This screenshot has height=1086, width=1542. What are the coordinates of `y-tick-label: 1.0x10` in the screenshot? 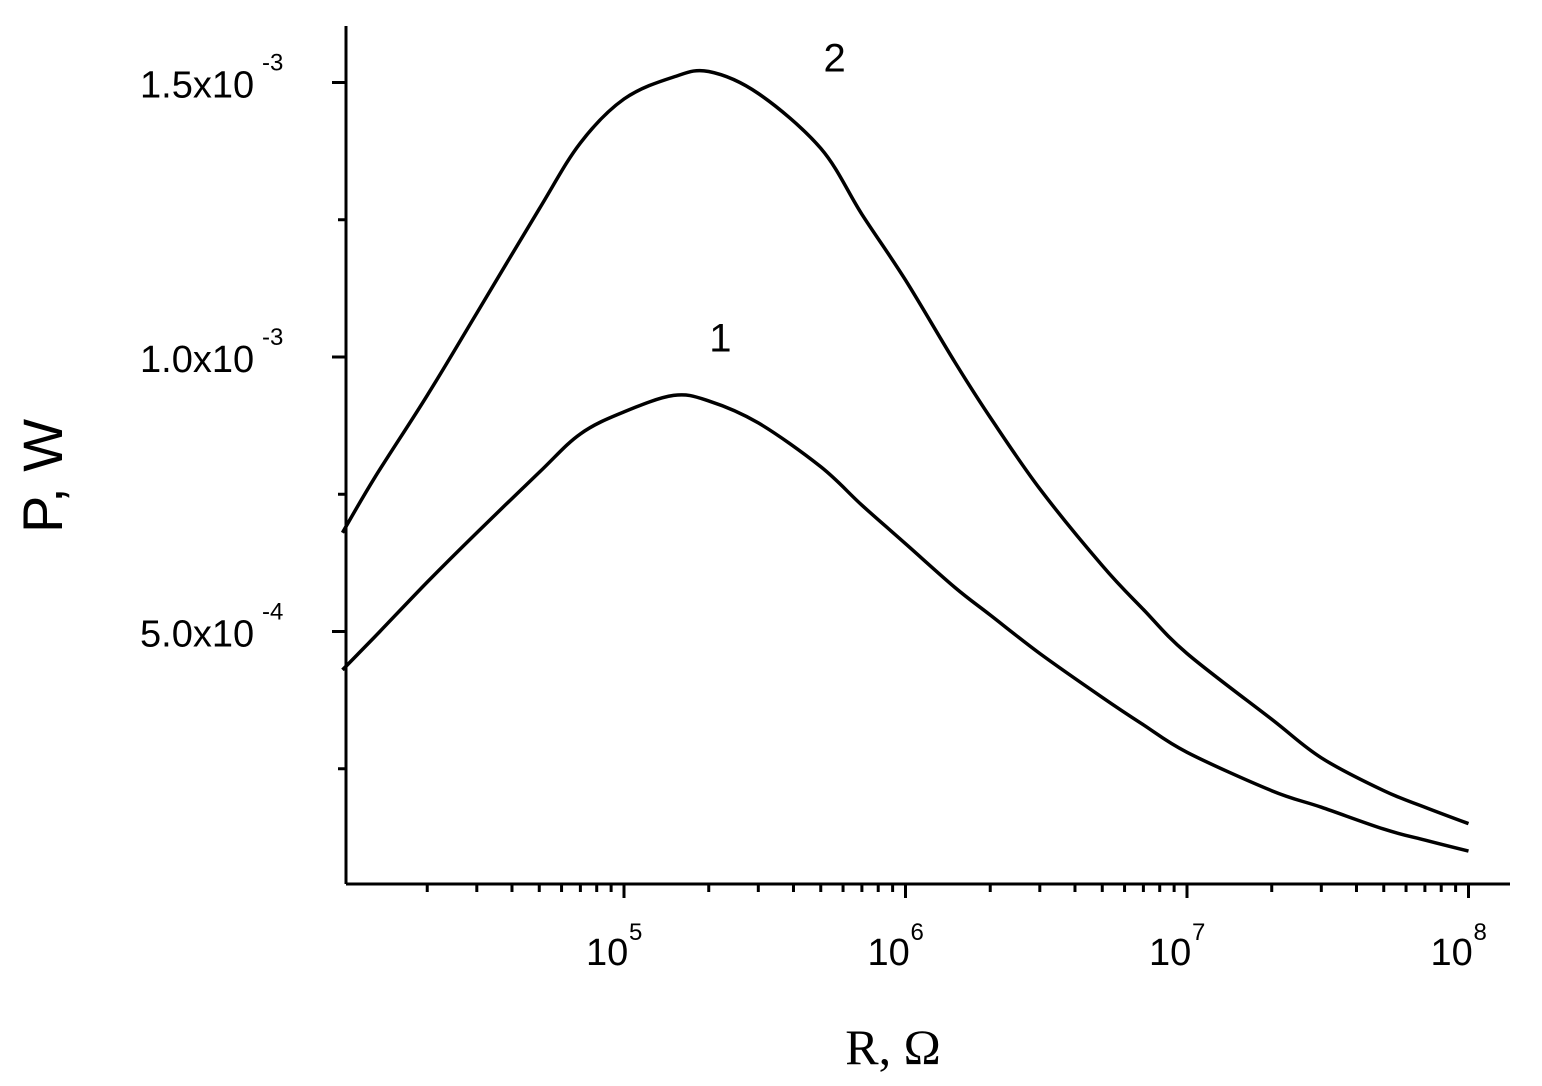 It's located at (197, 360).